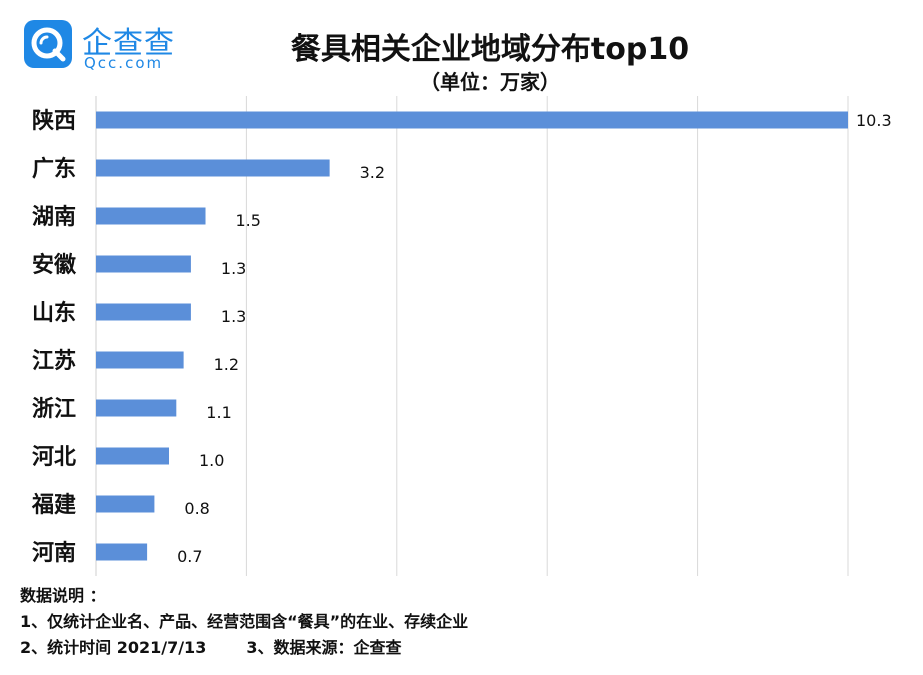 The height and width of the screenshot is (675, 923). I want to click on category-label: 广东, so click(54, 169).